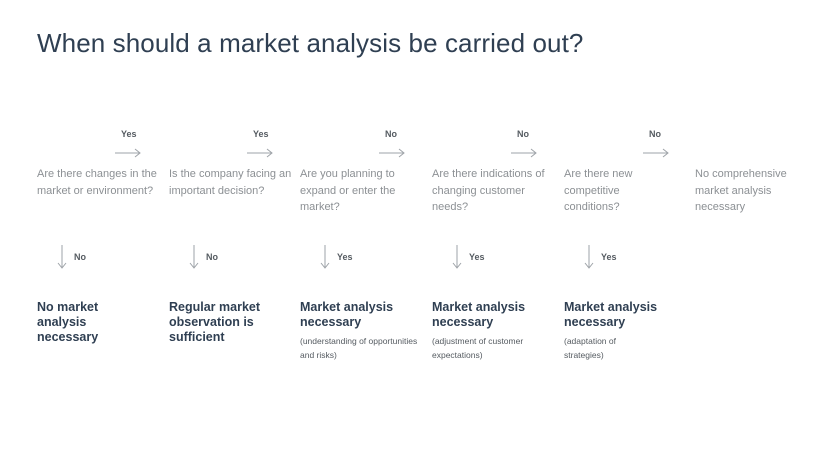  Describe the element at coordinates (261, 134) in the screenshot. I see `flow-label-2: Yes` at that location.